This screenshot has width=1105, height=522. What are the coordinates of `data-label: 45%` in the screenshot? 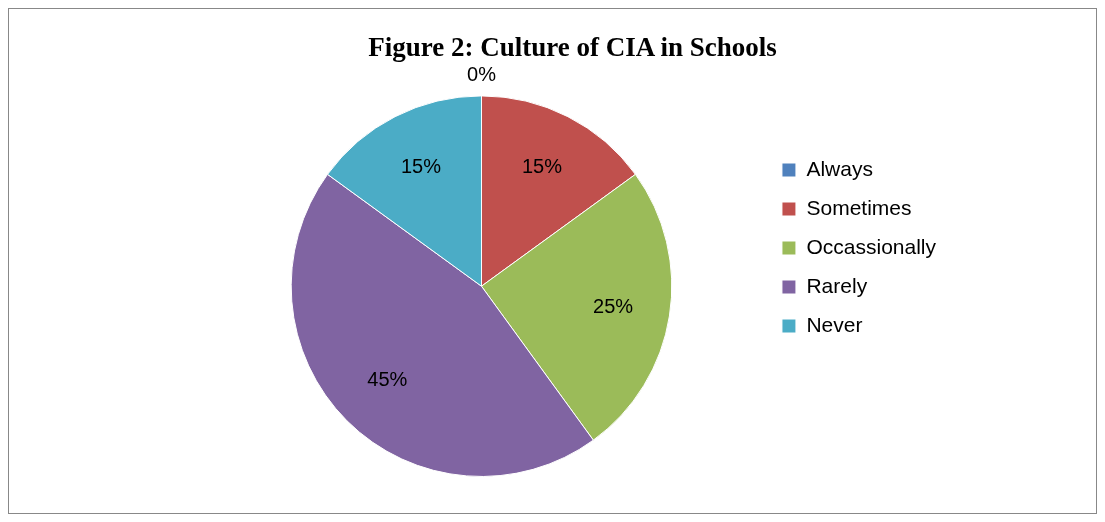 It's located at (387, 378).